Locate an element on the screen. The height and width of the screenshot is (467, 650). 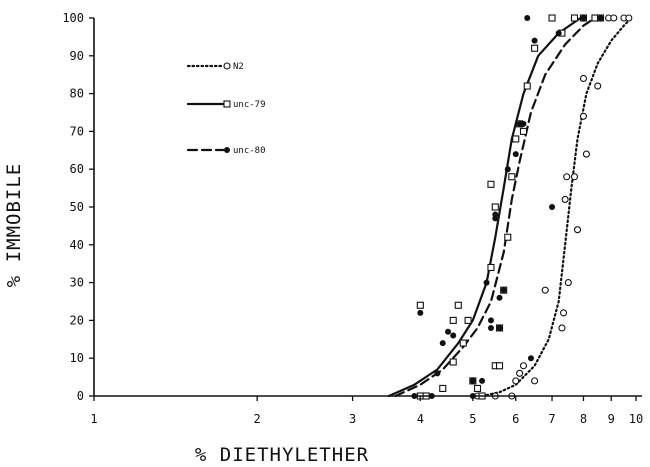
y-tick-label: 80 is located at coordinates (77, 94).